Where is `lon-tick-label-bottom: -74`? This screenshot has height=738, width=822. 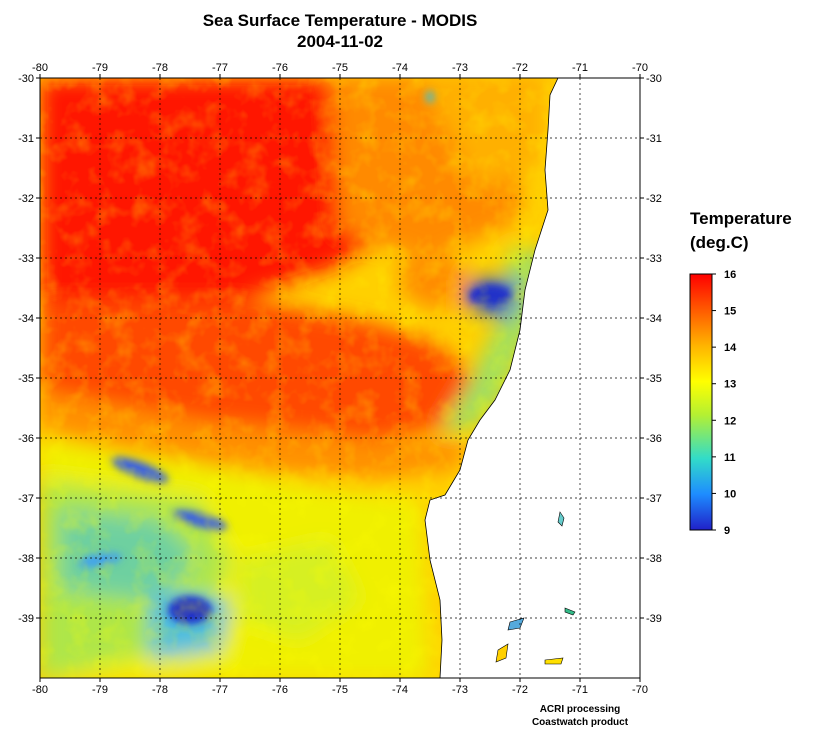 lon-tick-label-bottom: -74 is located at coordinates (400, 690).